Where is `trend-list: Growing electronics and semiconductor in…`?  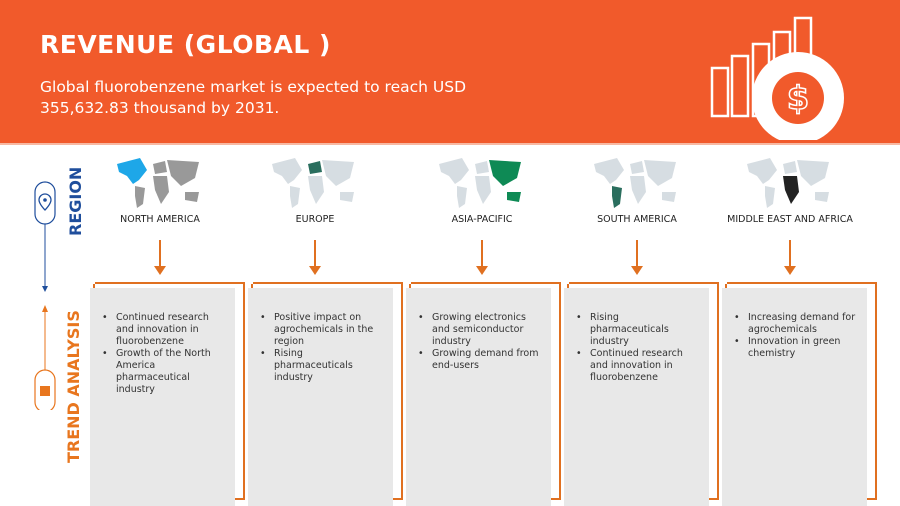 trend-list: Growing electronics and semiconductor in… is located at coordinates (479, 342).